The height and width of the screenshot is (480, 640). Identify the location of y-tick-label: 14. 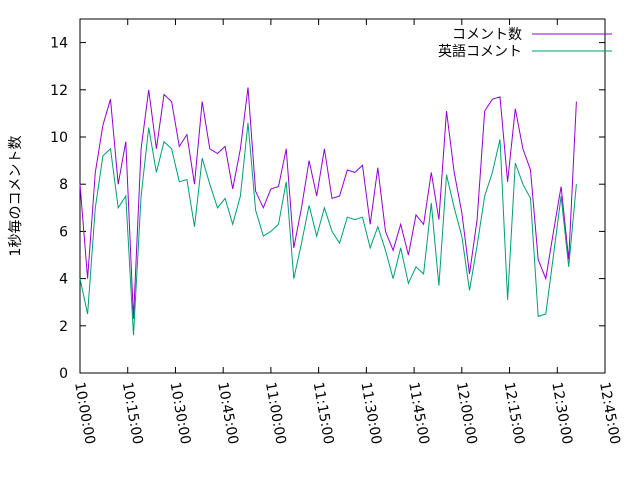
(59, 44).